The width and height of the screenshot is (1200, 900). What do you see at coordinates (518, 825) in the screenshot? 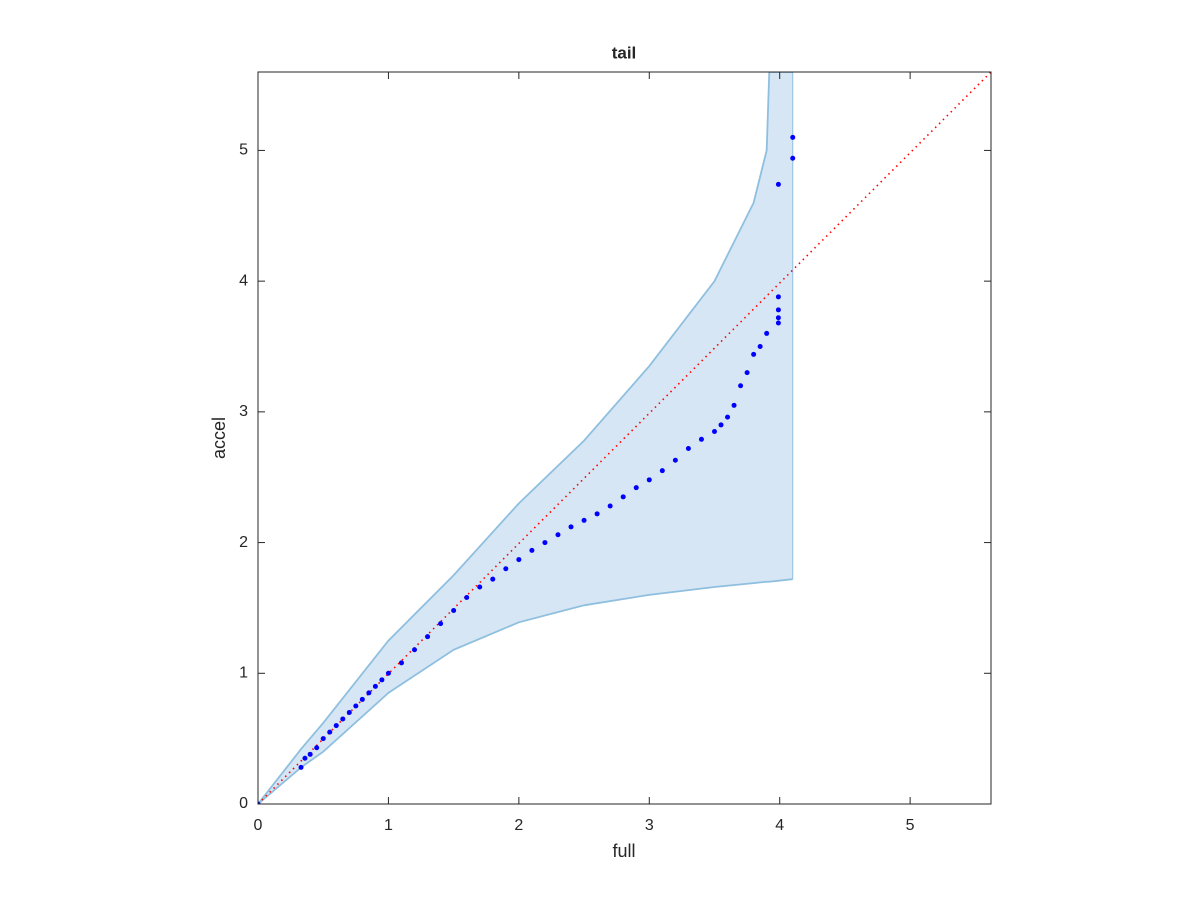
I see `x-tick-label: 2` at bounding box center [518, 825].